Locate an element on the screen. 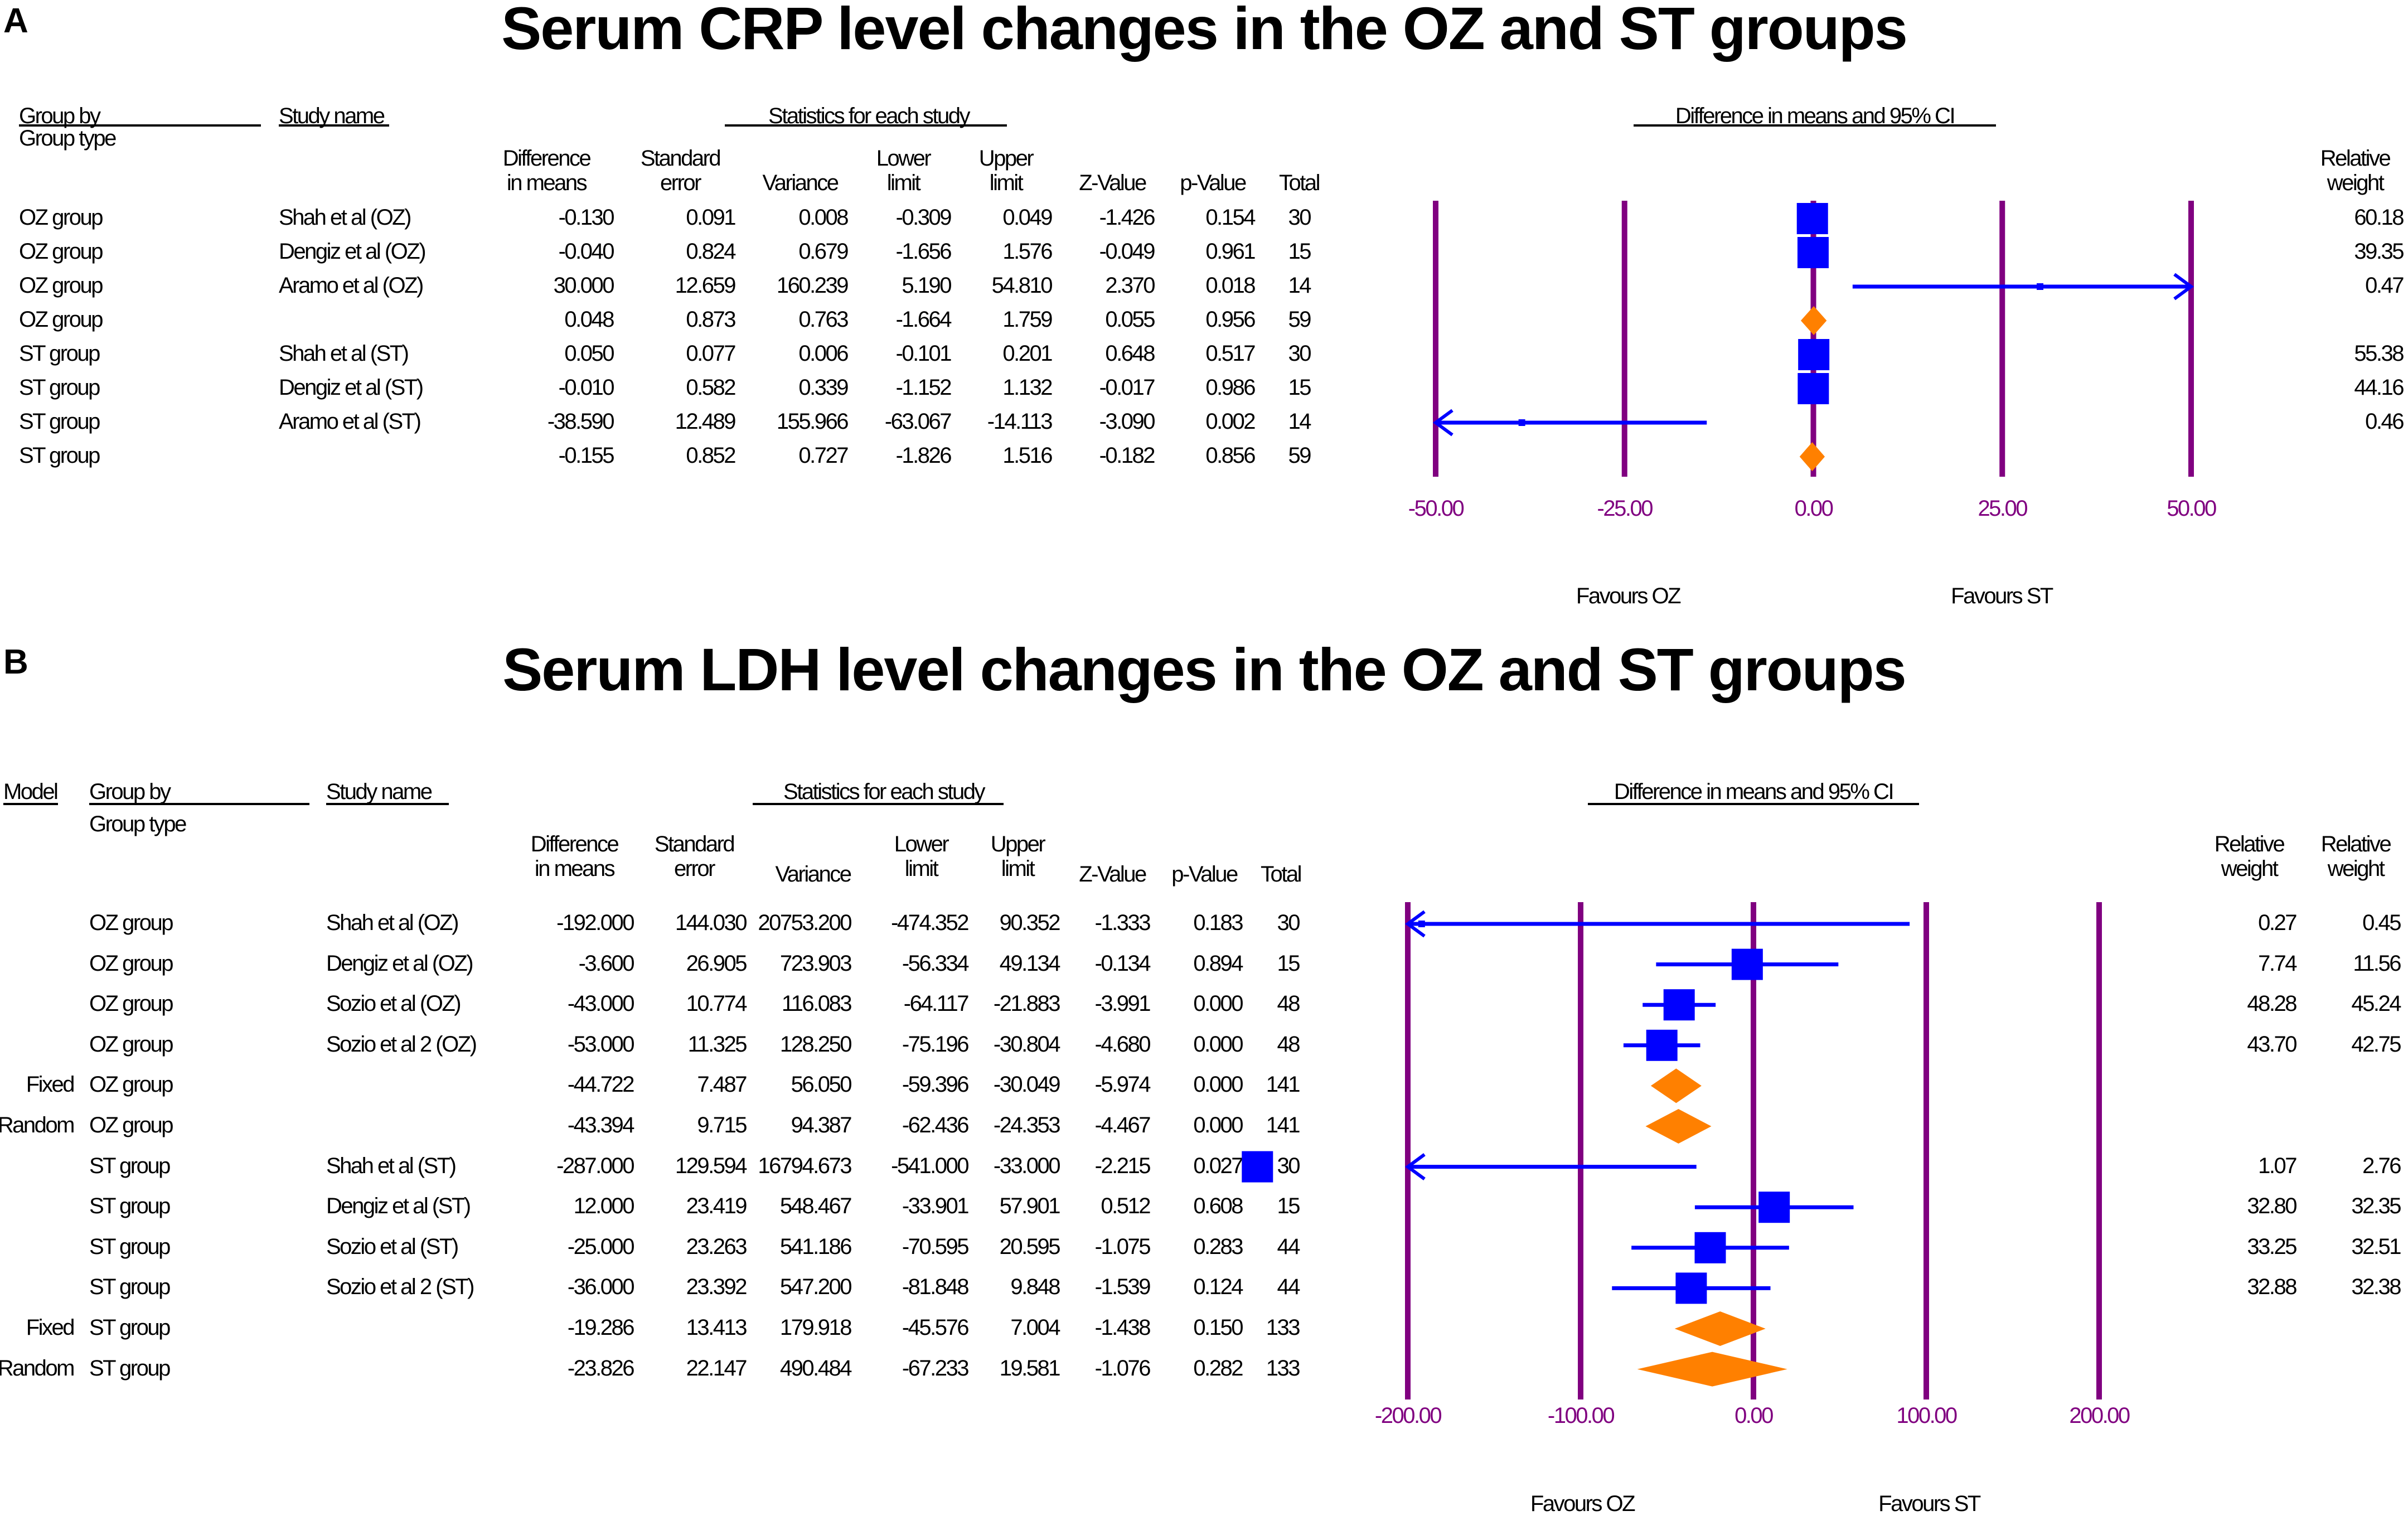 The height and width of the screenshot is (1540, 2408). panela-row4-upper: 0.201 is located at coordinates (1027, 353).